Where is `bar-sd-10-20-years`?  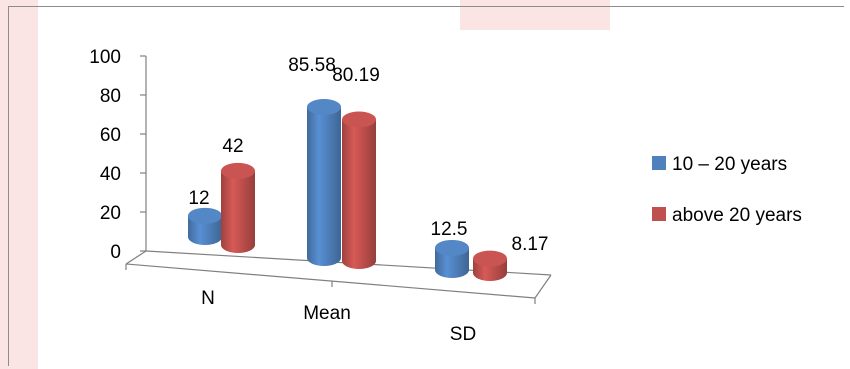
bar-sd-10-20-years is located at coordinates (452, 258).